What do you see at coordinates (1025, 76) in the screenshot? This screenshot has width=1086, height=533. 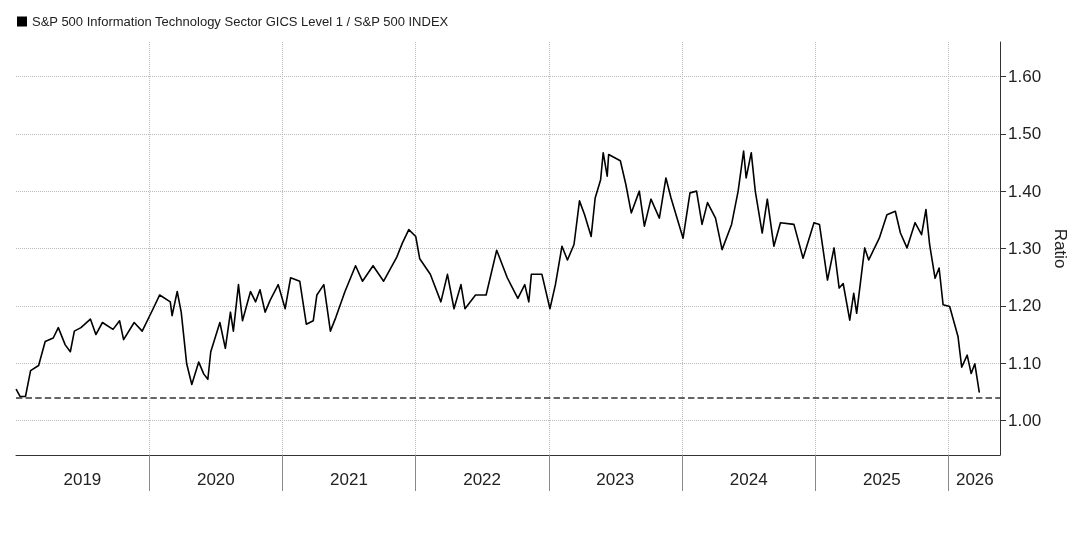 I see `y-tick-label: 1.60` at bounding box center [1025, 76].